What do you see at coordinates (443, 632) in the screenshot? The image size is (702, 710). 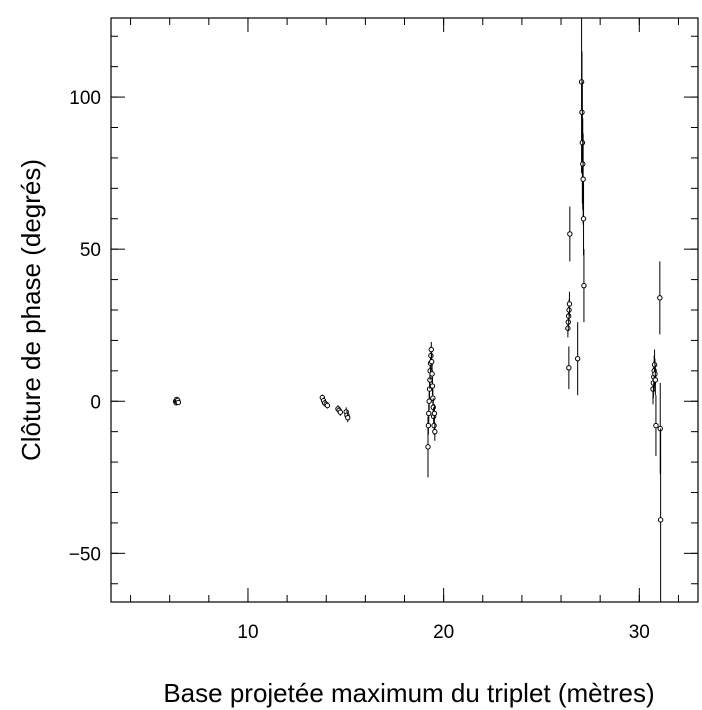 I see `x-tick-label: 20` at bounding box center [443, 632].